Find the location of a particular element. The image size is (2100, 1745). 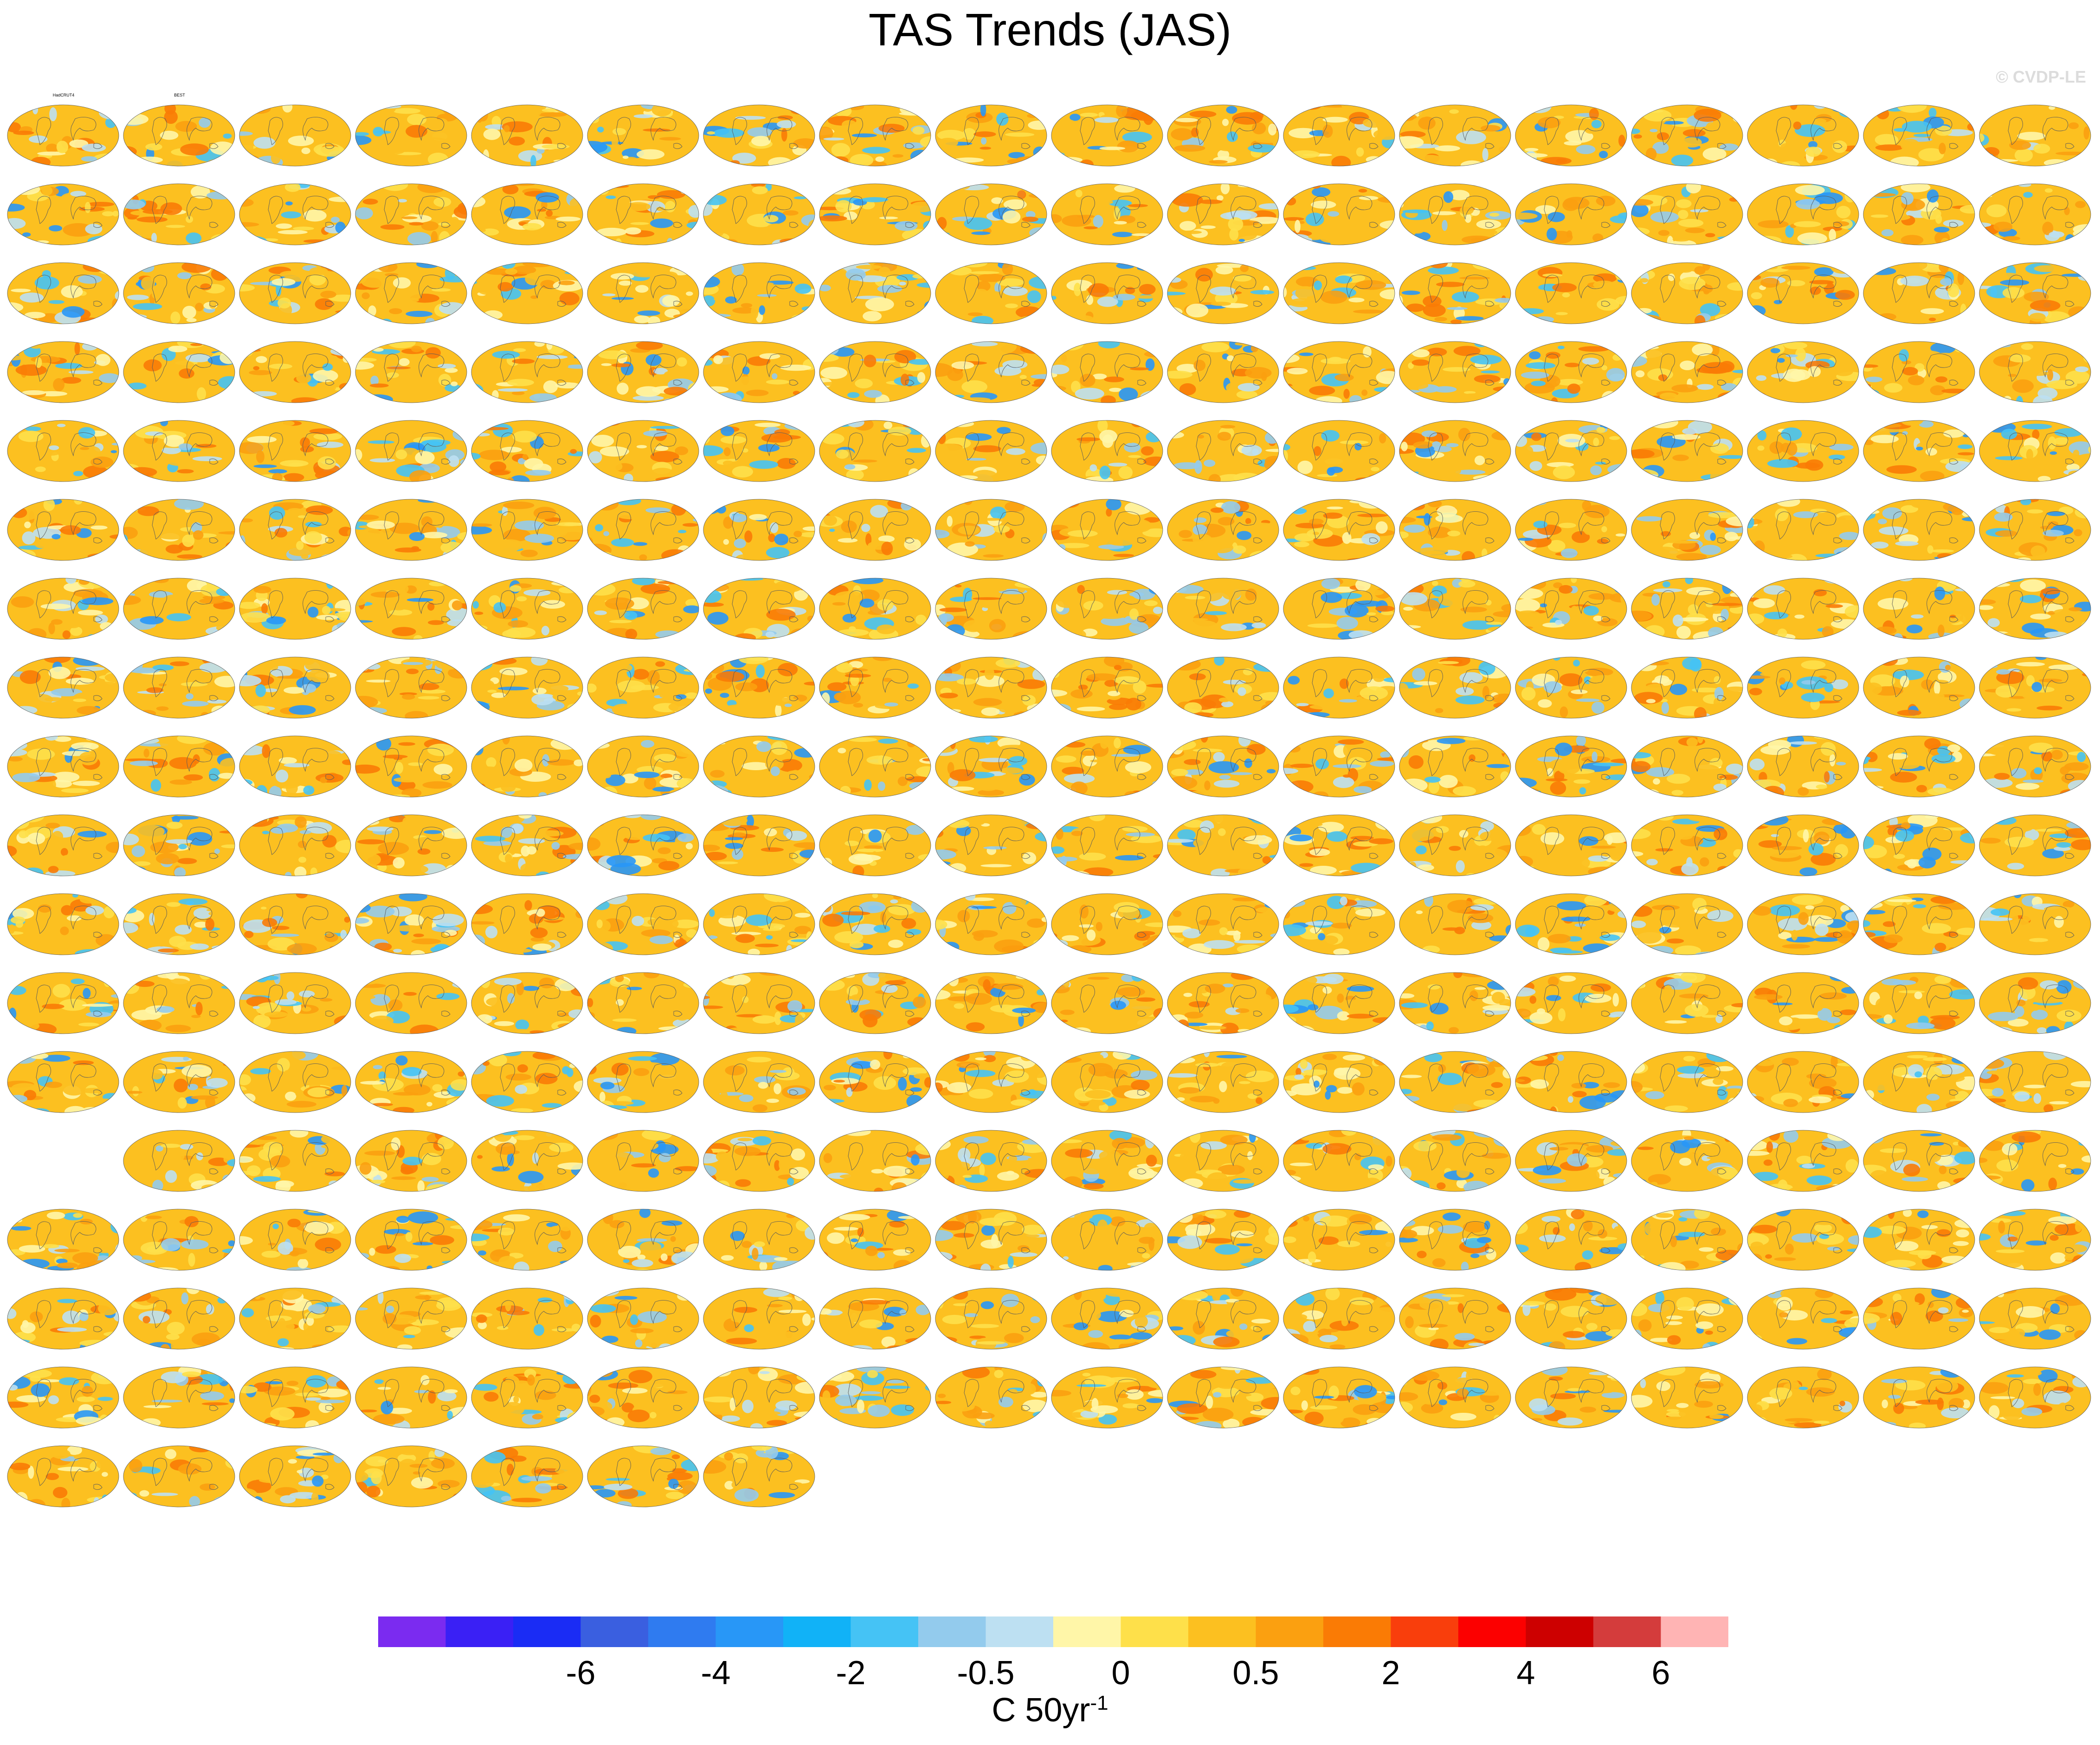

colorbar-labels: -6 -4 -2 -0.5 0 0.5 2 4 6 is located at coordinates (1050, 1673).